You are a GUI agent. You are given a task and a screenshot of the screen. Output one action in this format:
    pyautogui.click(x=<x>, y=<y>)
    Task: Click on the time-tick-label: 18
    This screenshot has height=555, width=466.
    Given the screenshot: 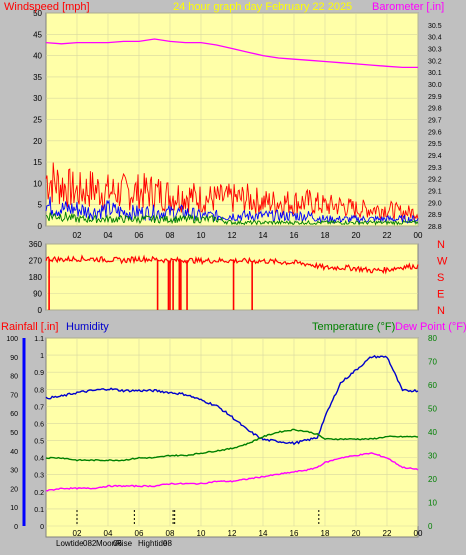 What is the action you would take?
    pyautogui.click(x=325, y=533)
    